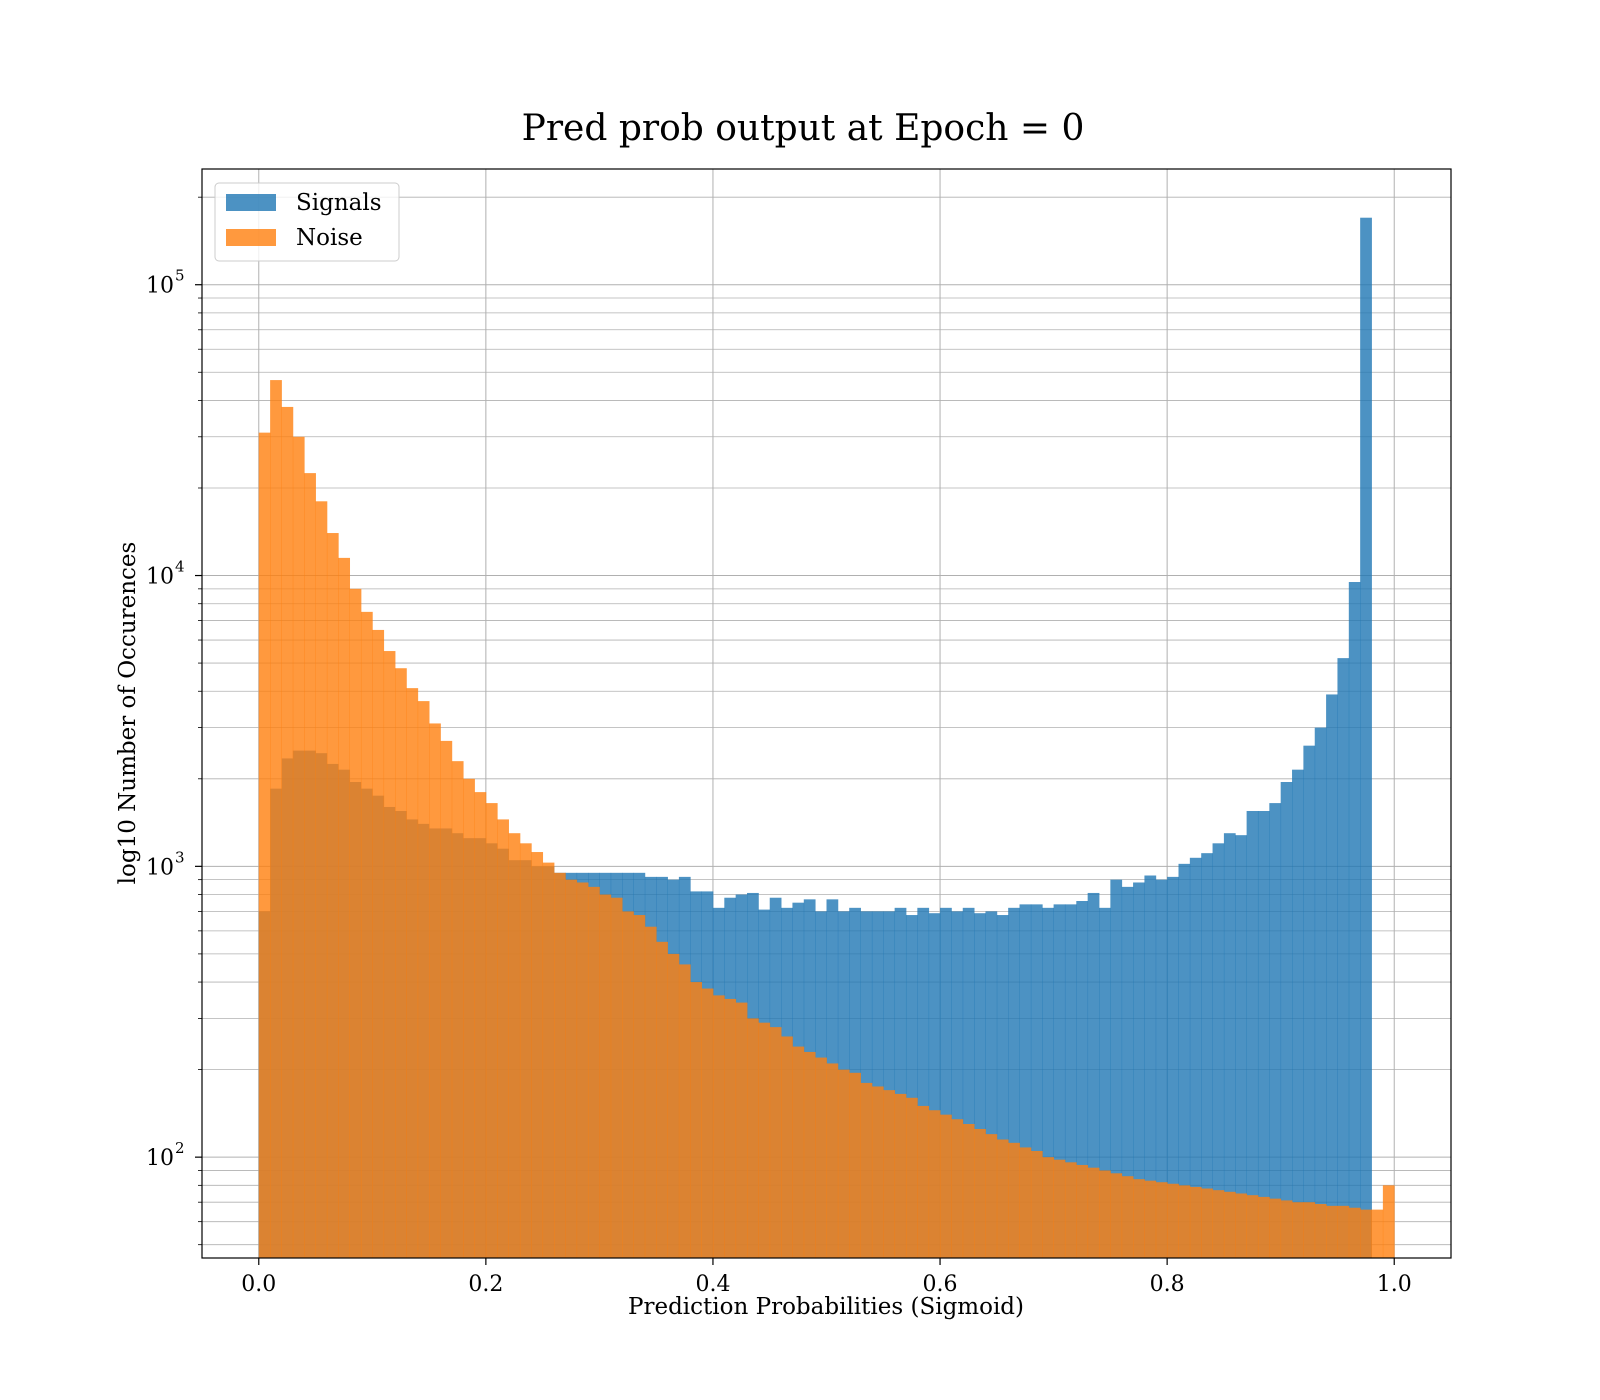 The width and height of the screenshot is (1600, 1400). What do you see at coordinates (339, 203) in the screenshot?
I see `legend-label-signals: Signals` at bounding box center [339, 203].